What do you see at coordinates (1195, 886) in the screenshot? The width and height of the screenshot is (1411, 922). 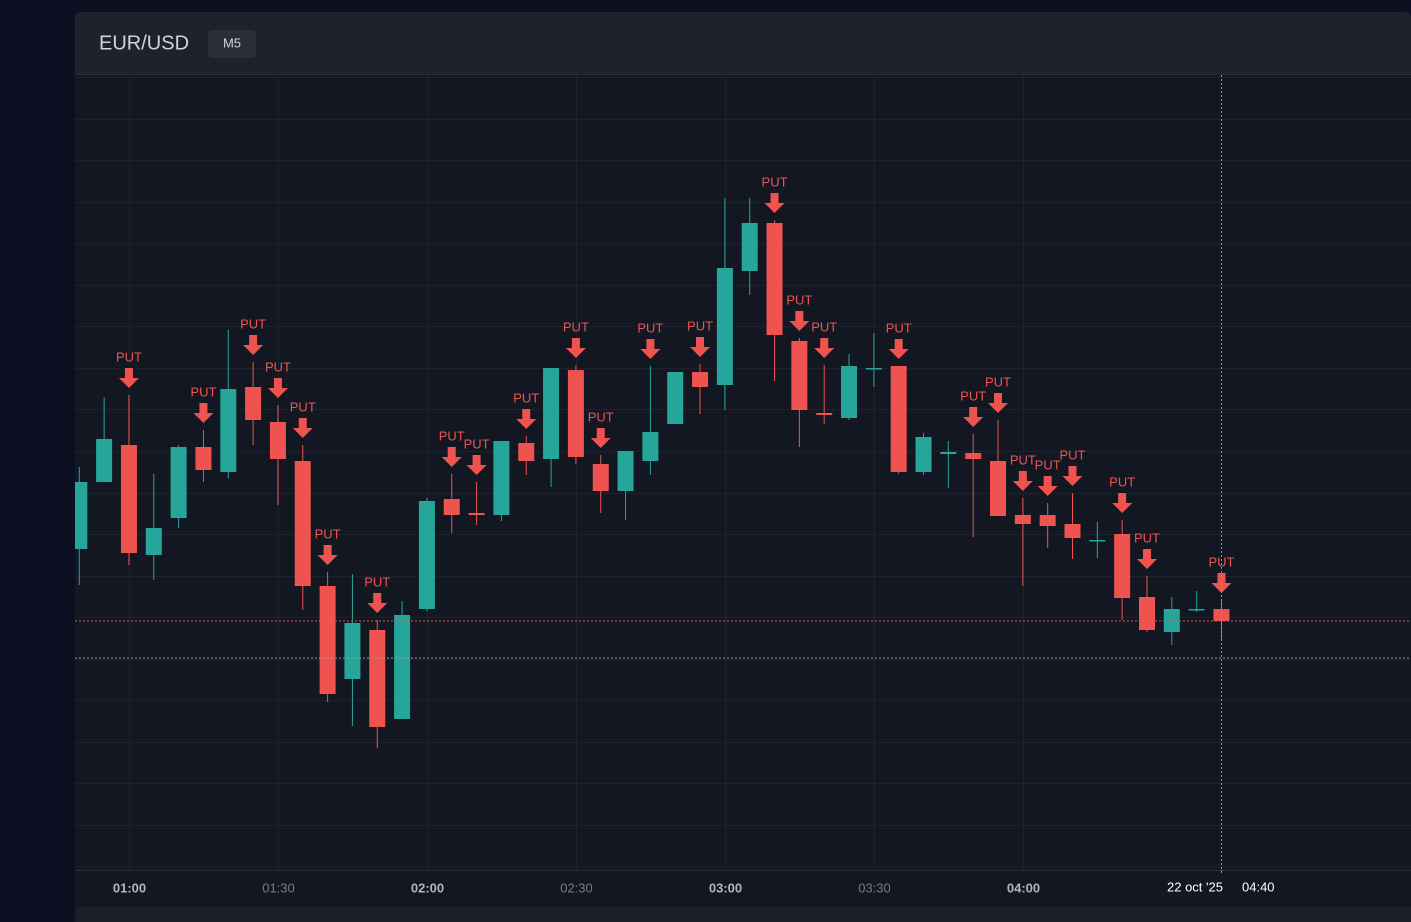 I see `crosshair-date: 22 oct '25` at bounding box center [1195, 886].